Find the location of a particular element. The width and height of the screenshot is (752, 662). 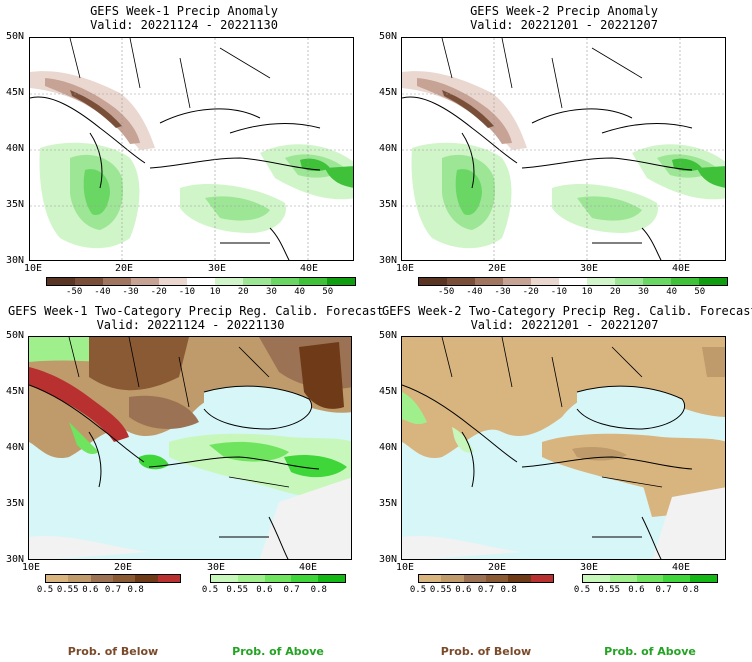

panel2-anomaly-field is located at coordinates (563, 149).